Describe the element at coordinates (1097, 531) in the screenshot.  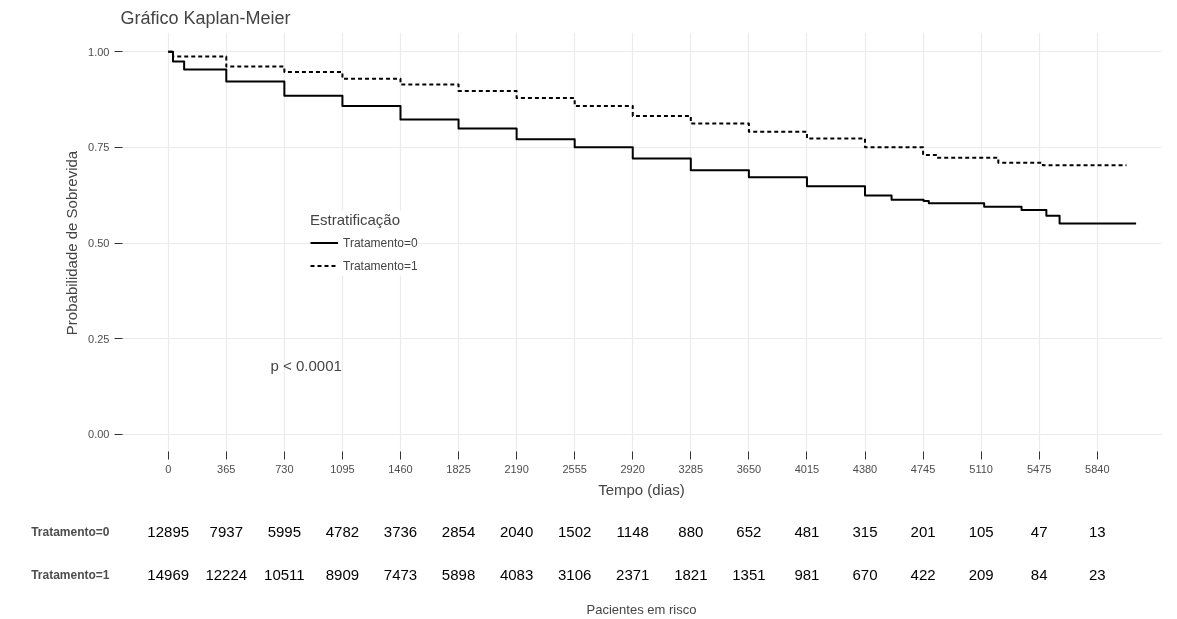
I see `data-label: 13` at that location.